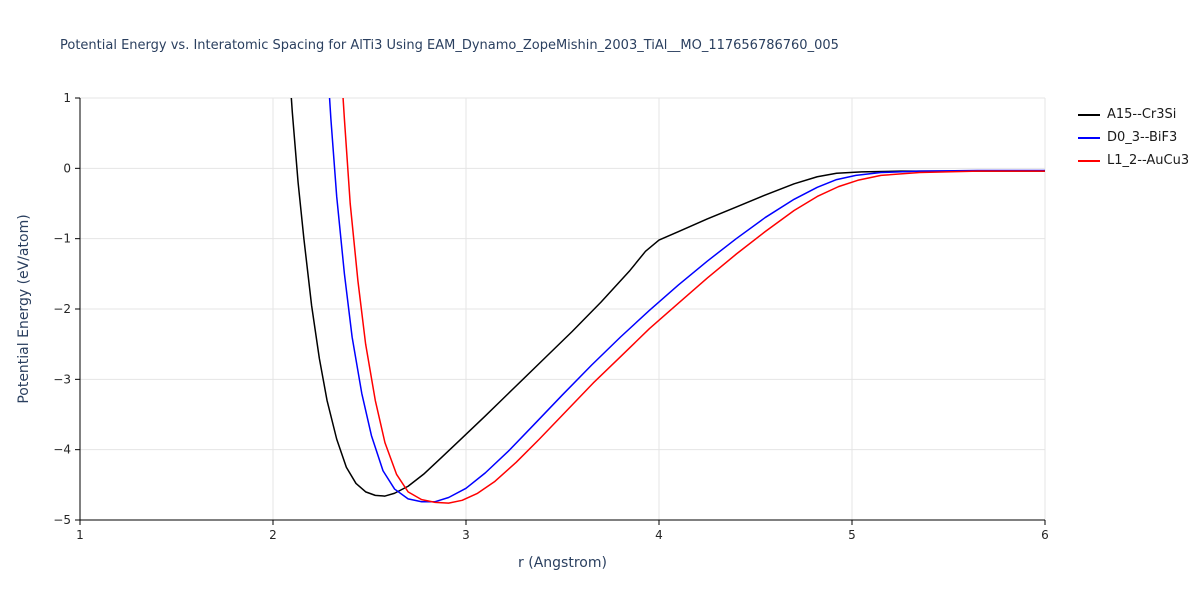 The image size is (1200, 600). Describe the element at coordinates (67, 98) in the screenshot. I see `y-tick-label: 1` at that location.